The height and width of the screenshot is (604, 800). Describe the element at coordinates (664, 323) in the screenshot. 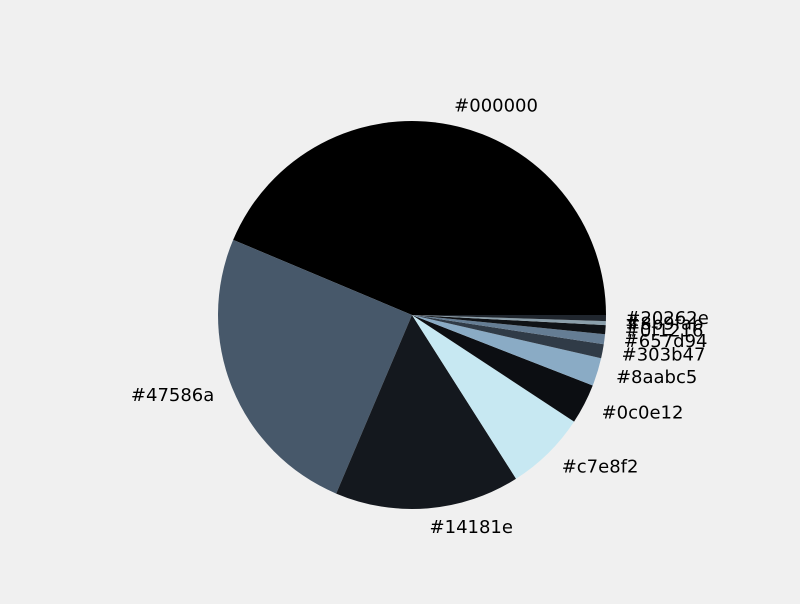

I see `pie-slice-label: #8b9fab` at that location.